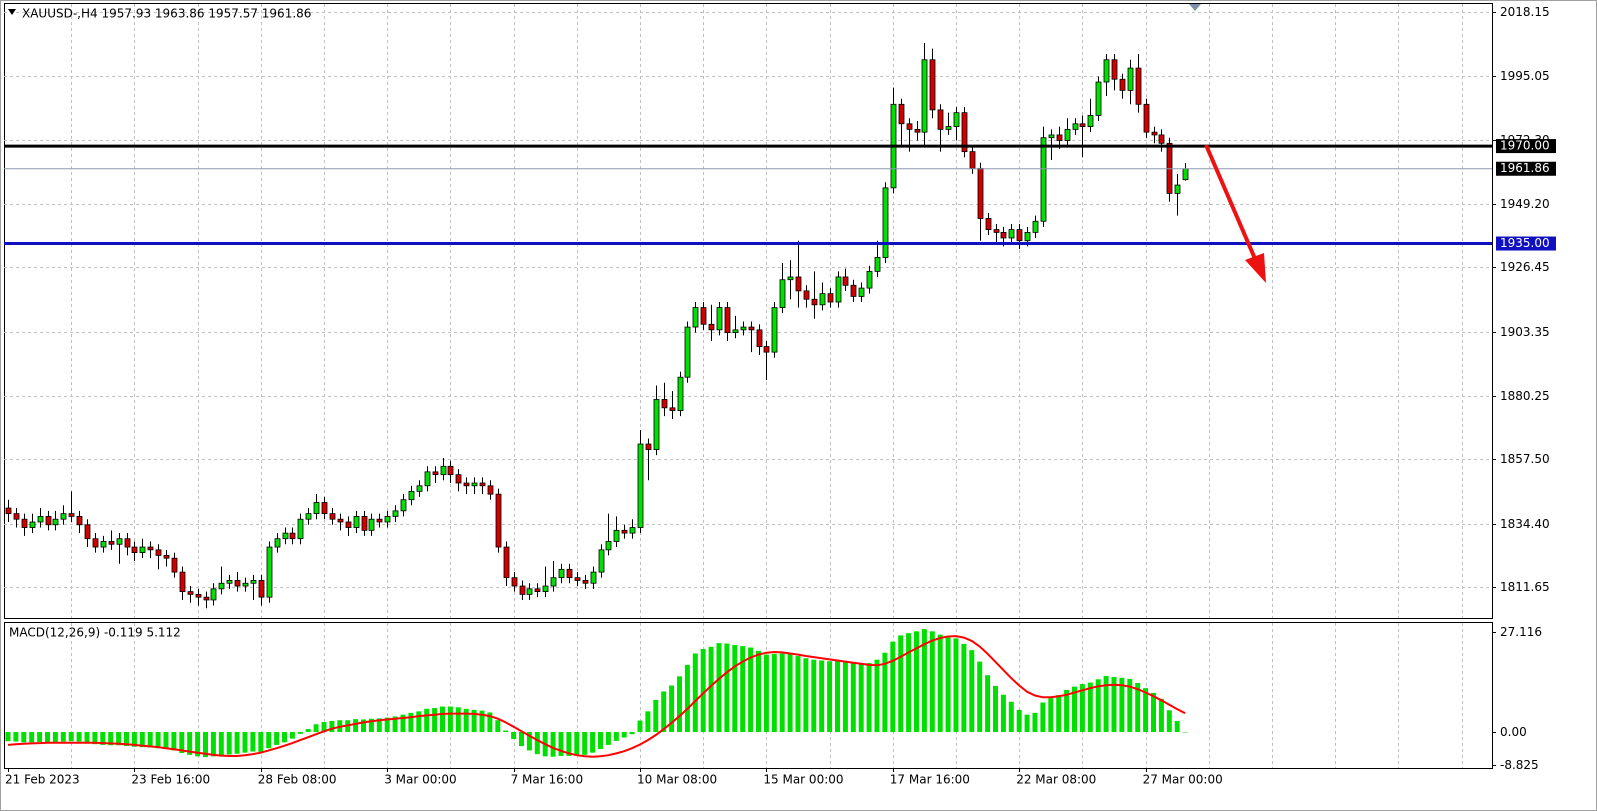  Describe the element at coordinates (95, 633) in the screenshot. I see `macd-title: MACD(12,26,9) -0.119 5.112` at that location.